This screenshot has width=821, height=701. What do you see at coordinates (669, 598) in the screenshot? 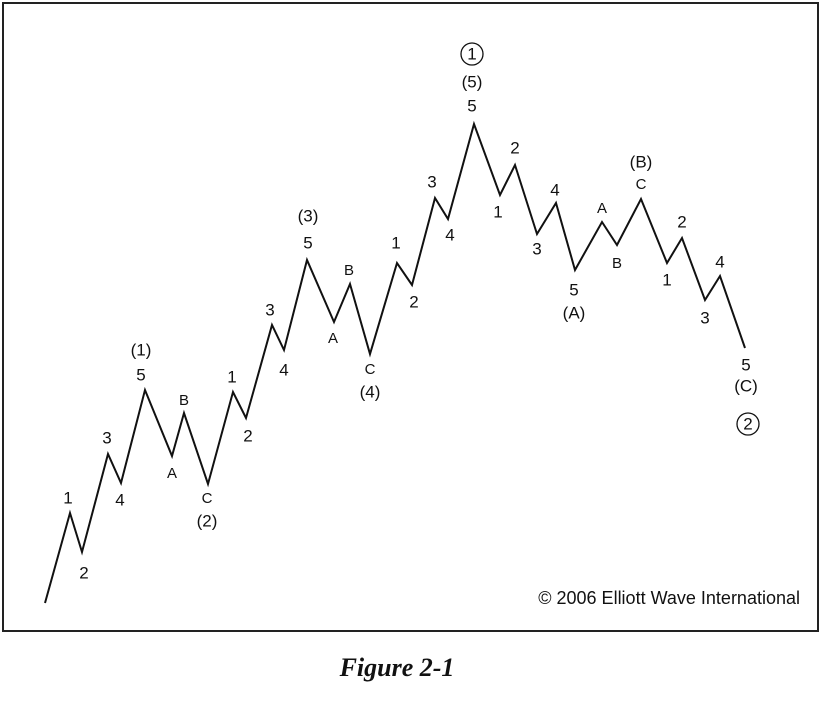
I see `copyright: © 2006 Elliott Wave International` at bounding box center [669, 598].